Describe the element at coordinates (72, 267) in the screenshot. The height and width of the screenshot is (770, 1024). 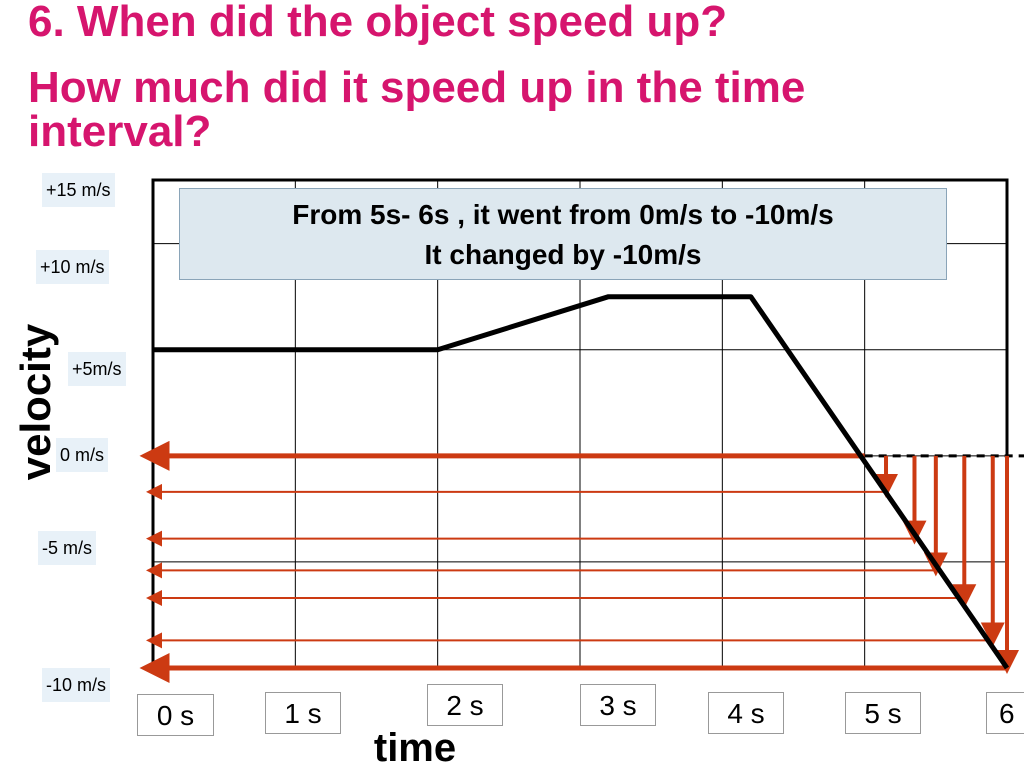
I see `y-tick-label: +10 m/s` at that location.